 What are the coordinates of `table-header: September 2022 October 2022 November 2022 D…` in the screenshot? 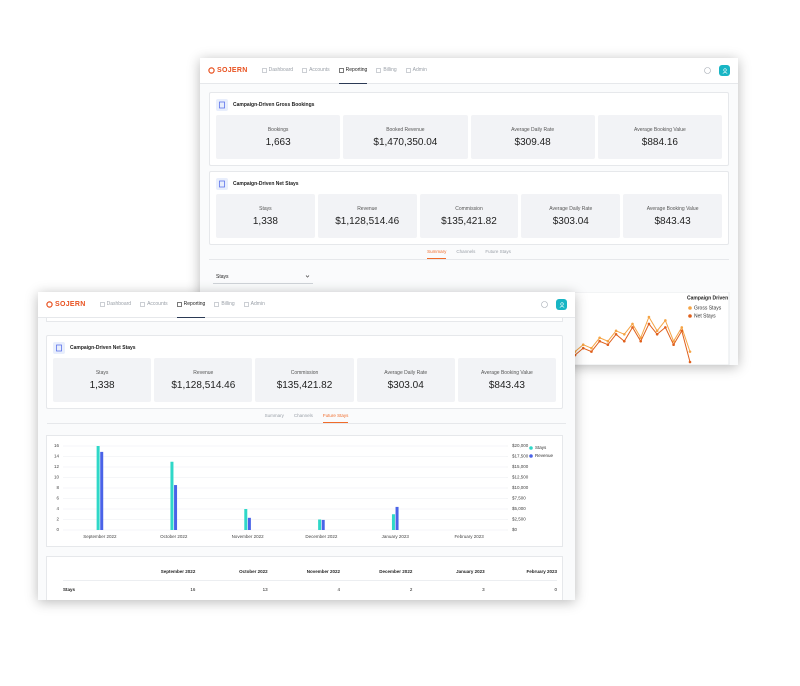 It's located at (310, 572).